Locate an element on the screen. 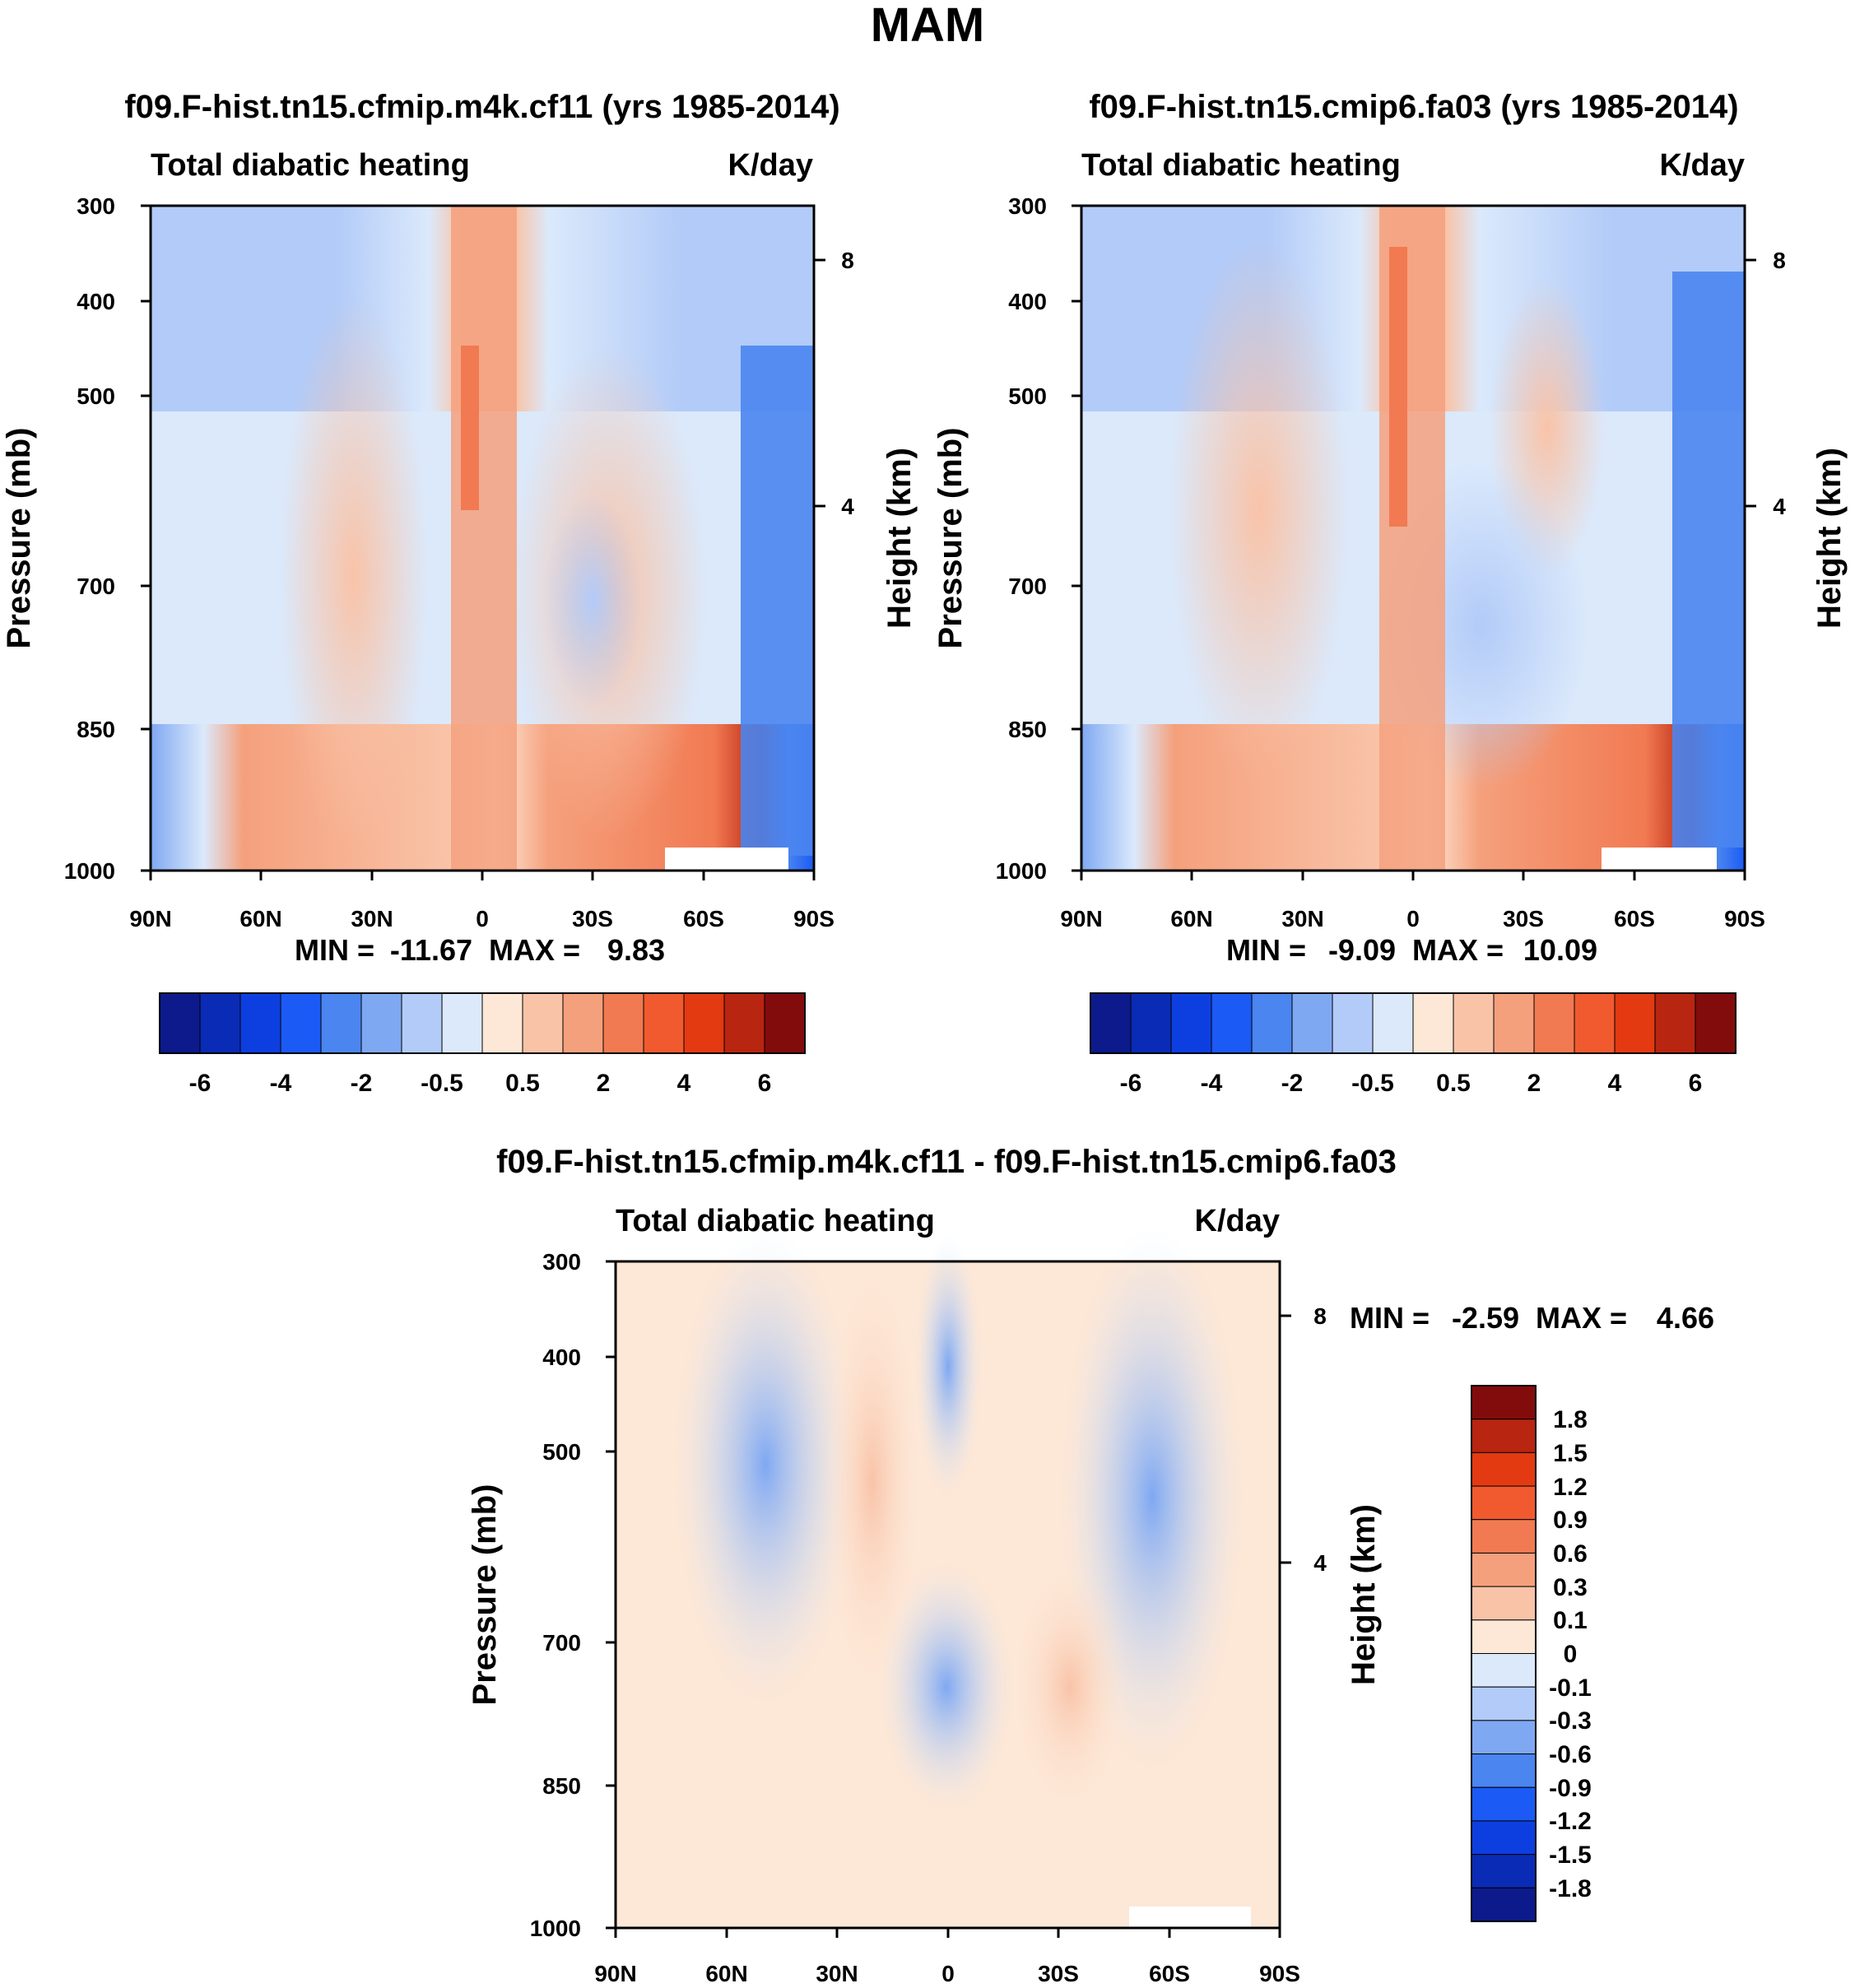 The width and height of the screenshot is (1855, 1988). colorbar-label: 4 is located at coordinates (684, 1083).